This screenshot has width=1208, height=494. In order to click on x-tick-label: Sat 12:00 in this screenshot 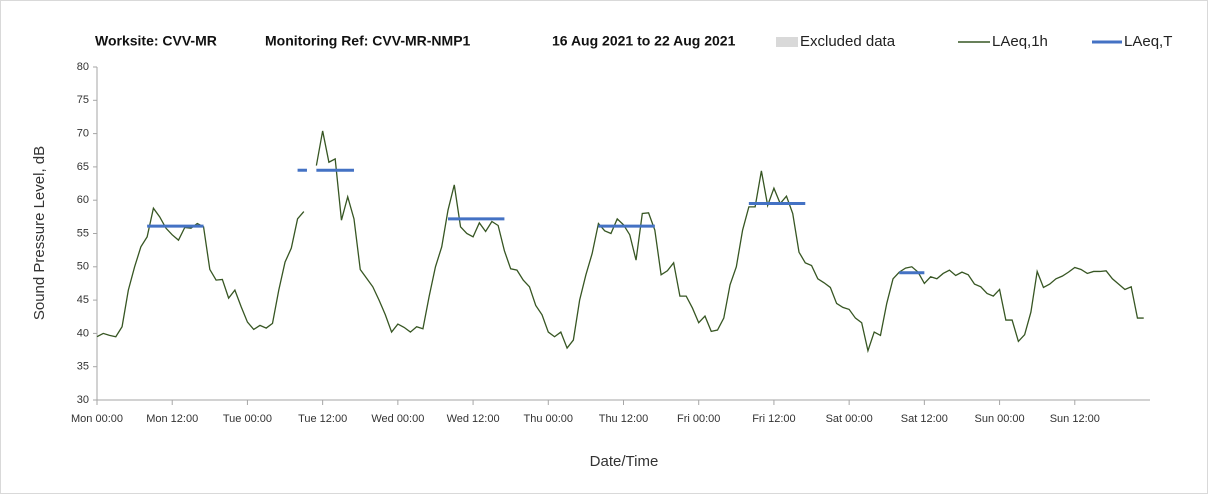, I will do `click(924, 419)`.